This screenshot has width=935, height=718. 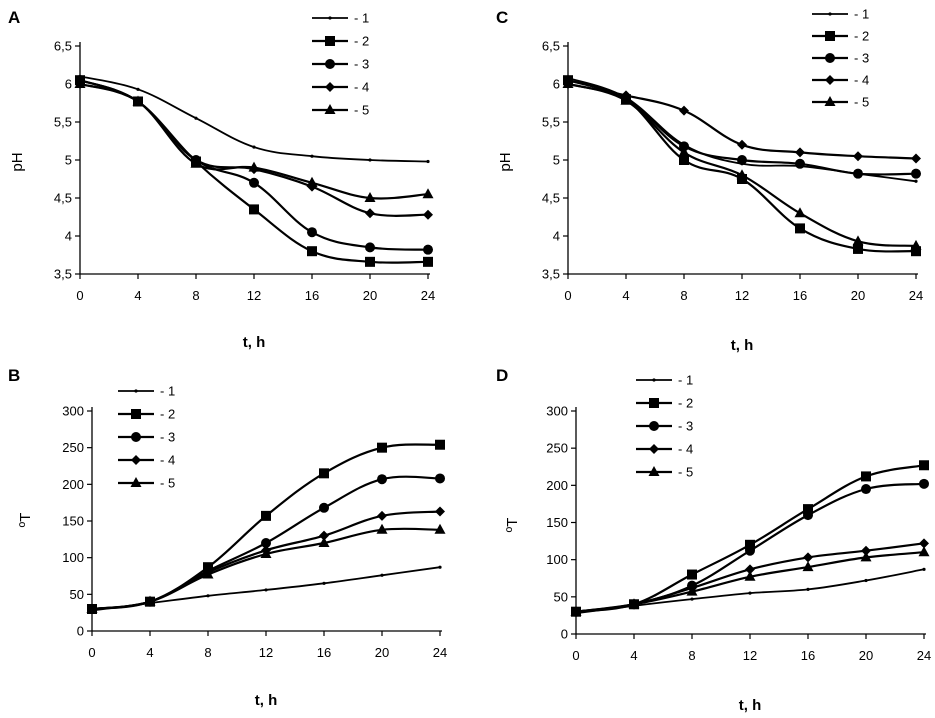 What do you see at coordinates (63, 274) in the screenshot?
I see `y-tick-label: 3,5` at bounding box center [63, 274].